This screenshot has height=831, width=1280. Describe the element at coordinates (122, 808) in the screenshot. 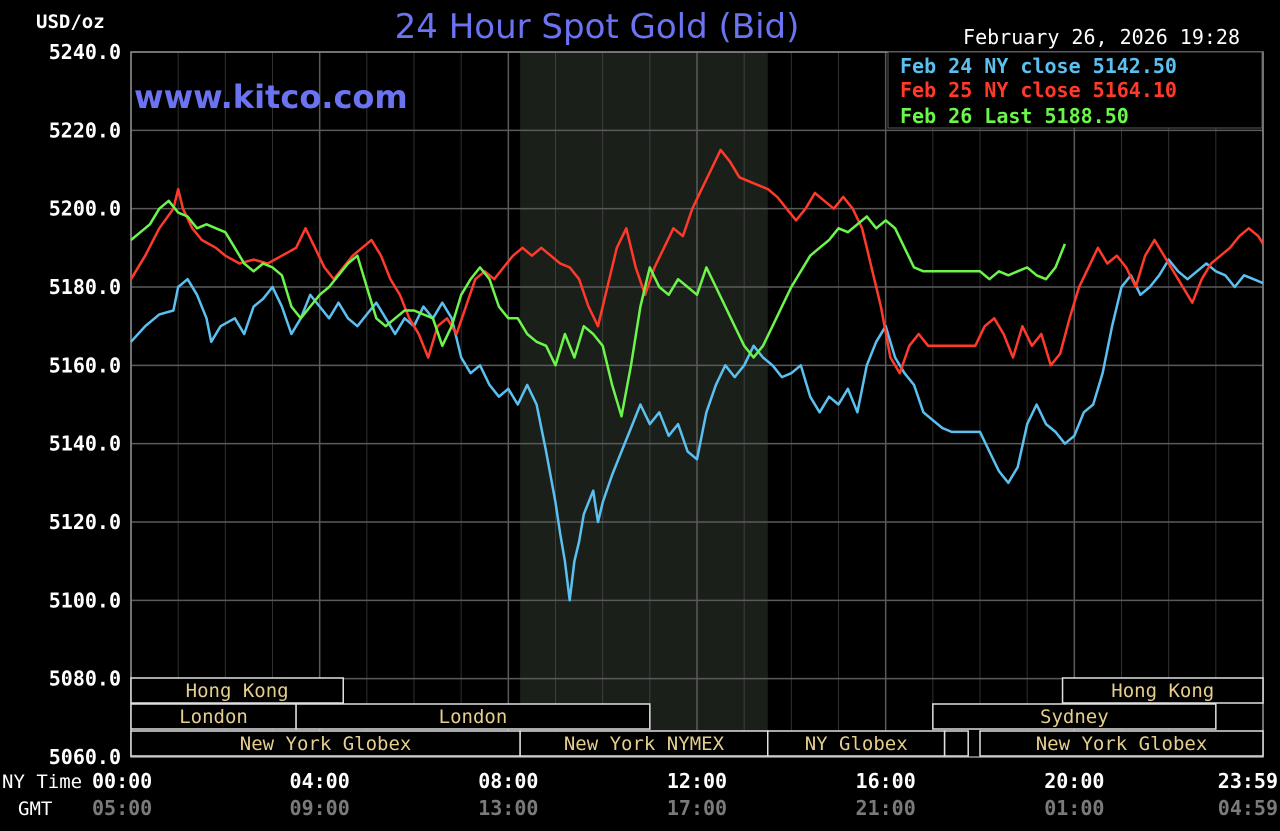

I see `x-tick-gmt-0: 05:00` at that location.